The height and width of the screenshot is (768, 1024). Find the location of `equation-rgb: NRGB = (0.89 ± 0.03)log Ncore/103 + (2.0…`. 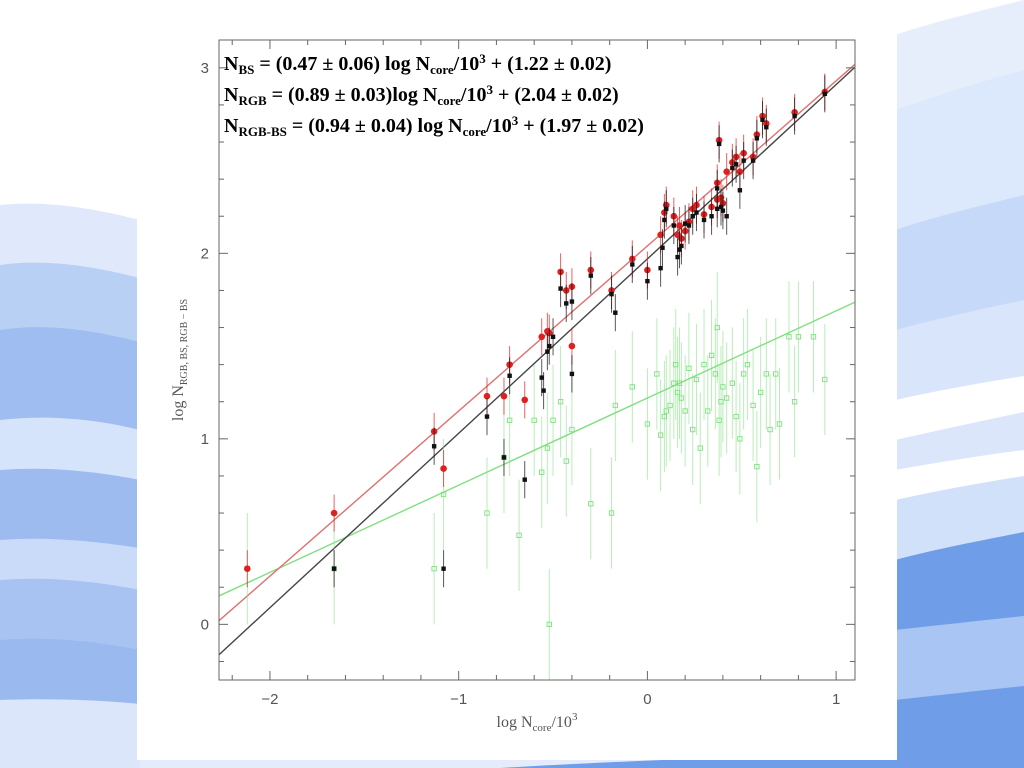

equation-rgb: NRGB = (0.89 ± 0.03)log Ncore/103 + (2.0… is located at coordinates (421, 95).